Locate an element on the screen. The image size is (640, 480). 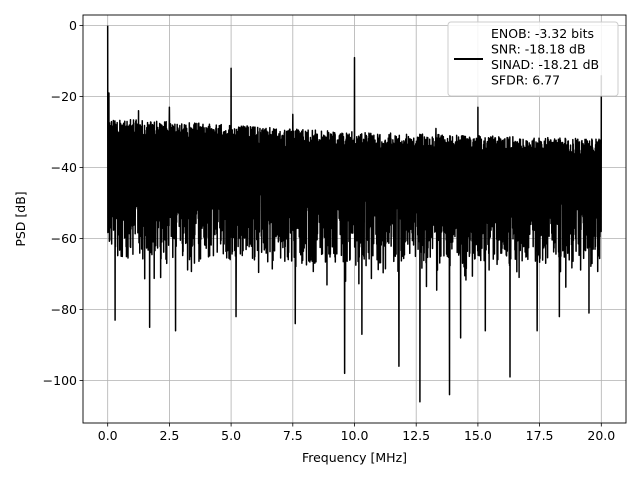
x-tick-label: 10.0 is located at coordinates (355, 435).